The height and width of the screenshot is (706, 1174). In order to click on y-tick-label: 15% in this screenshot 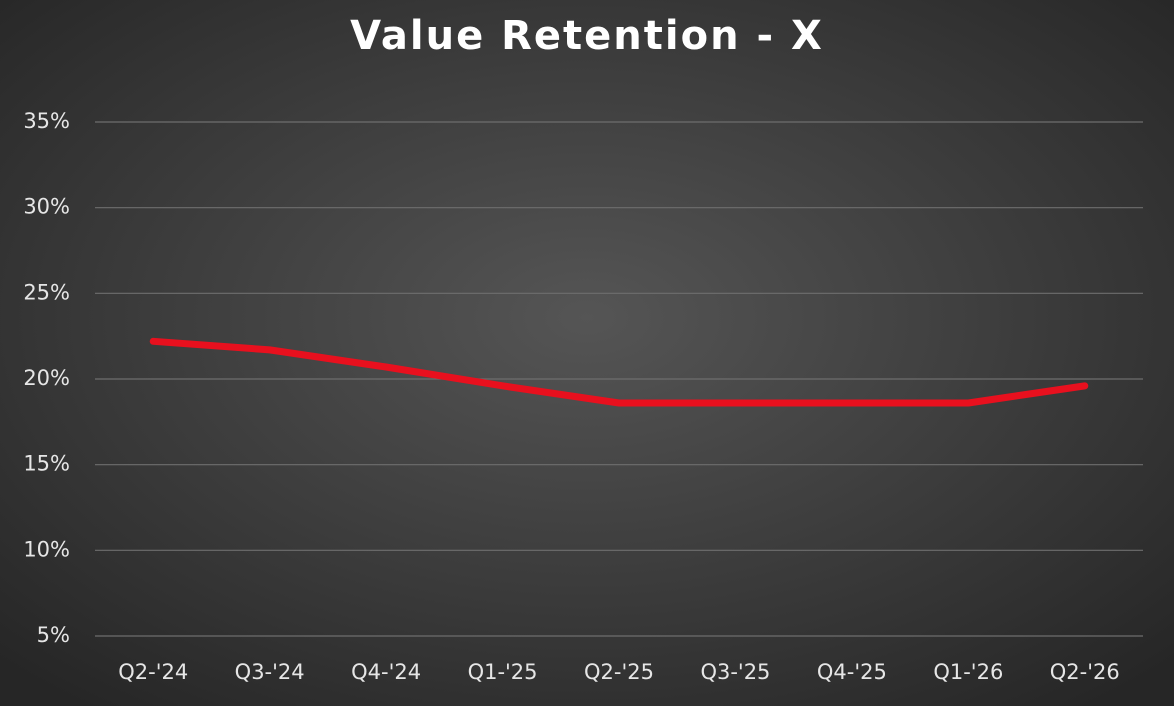, I will do `click(46, 464)`.